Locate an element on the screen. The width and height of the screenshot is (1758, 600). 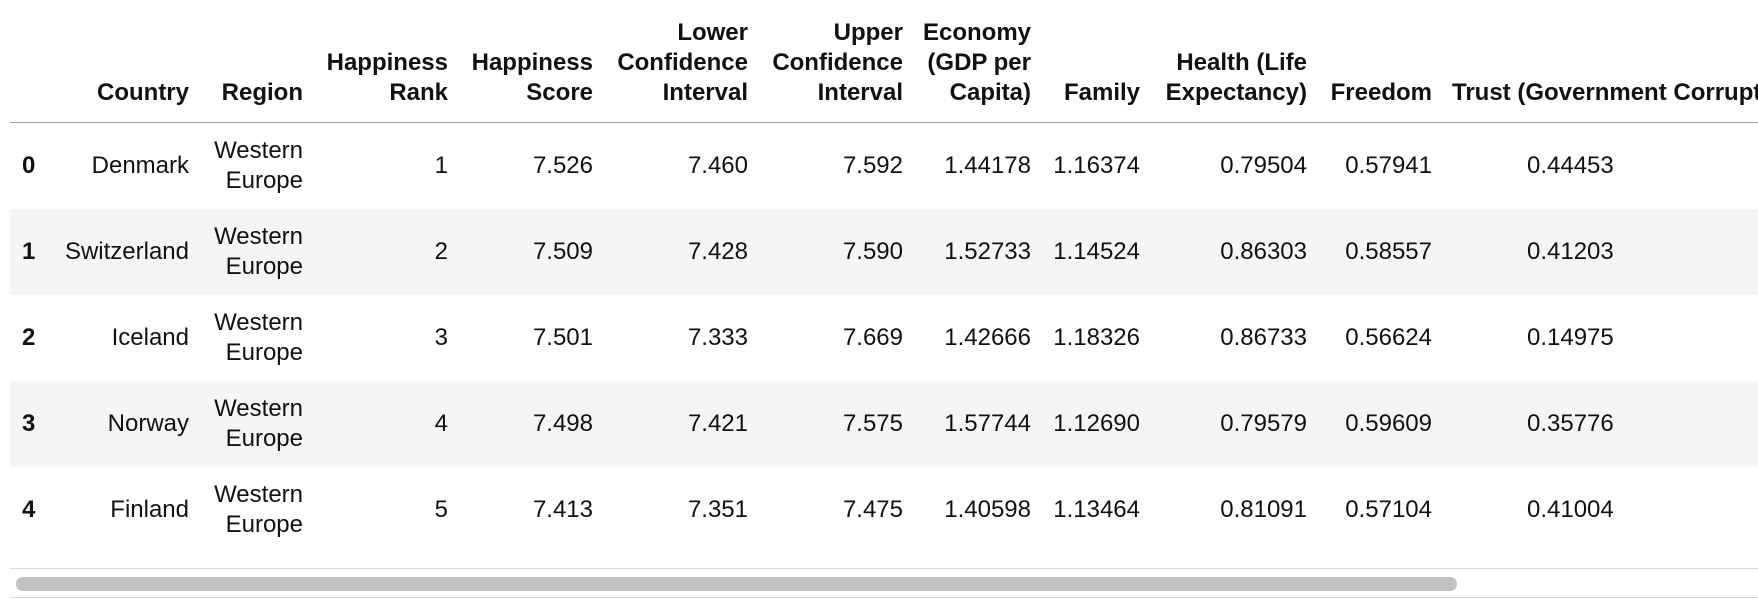
cell-happiness-rank: 5 is located at coordinates (441, 509).